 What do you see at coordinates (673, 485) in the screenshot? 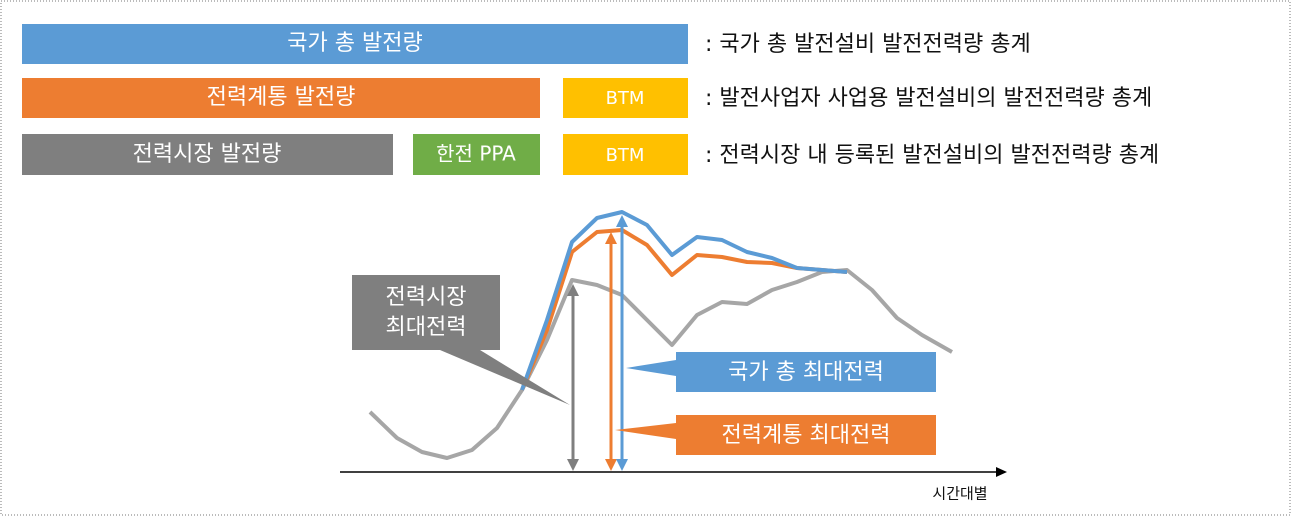
I see `axis: 시간대별` at bounding box center [673, 485].